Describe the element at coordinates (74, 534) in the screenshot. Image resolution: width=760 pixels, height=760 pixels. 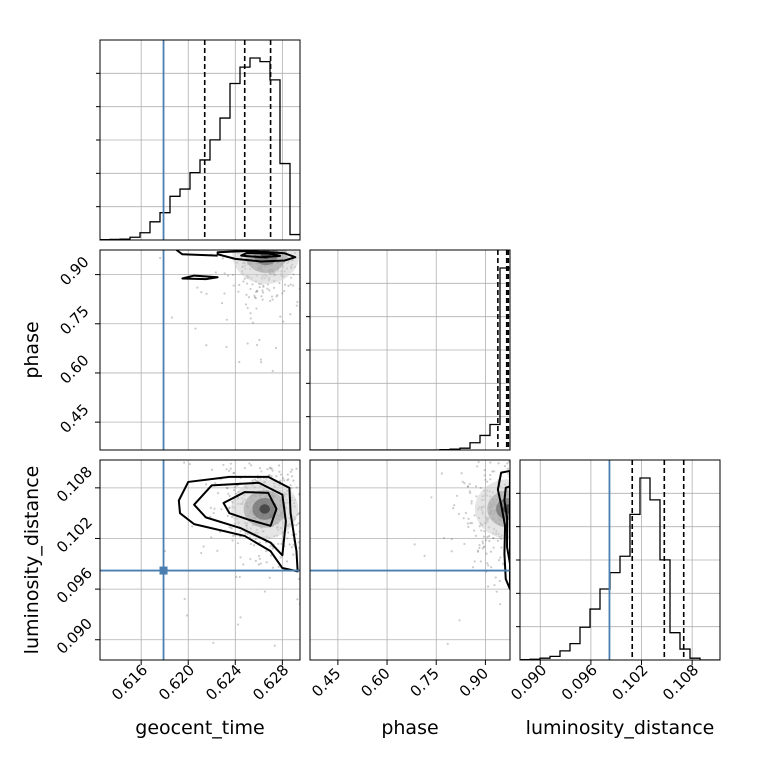
I see `y-tick-label-luminosity_distance-2: 0.102` at that location.